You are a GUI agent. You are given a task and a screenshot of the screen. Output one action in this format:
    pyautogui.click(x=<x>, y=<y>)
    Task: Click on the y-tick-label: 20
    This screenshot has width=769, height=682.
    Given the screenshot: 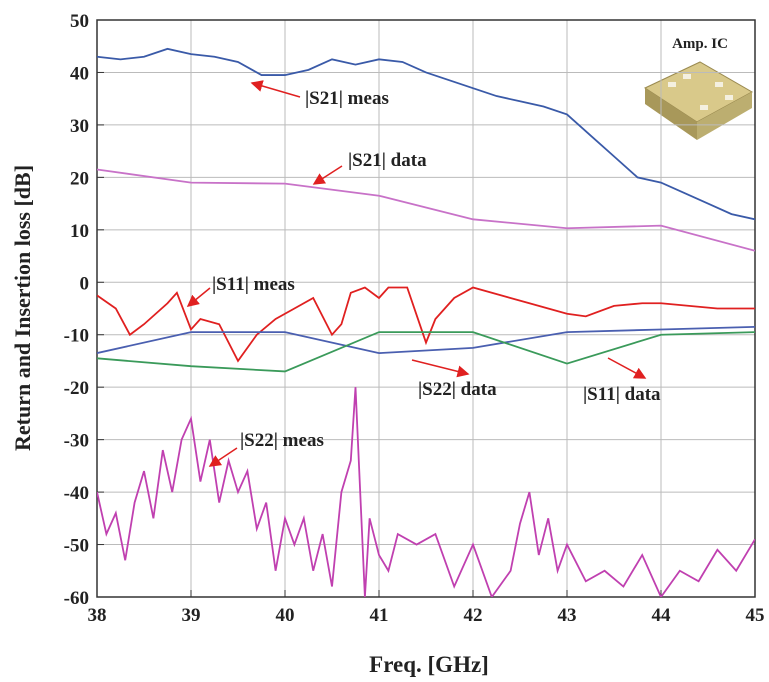 What is the action you would take?
    pyautogui.click(x=79, y=178)
    